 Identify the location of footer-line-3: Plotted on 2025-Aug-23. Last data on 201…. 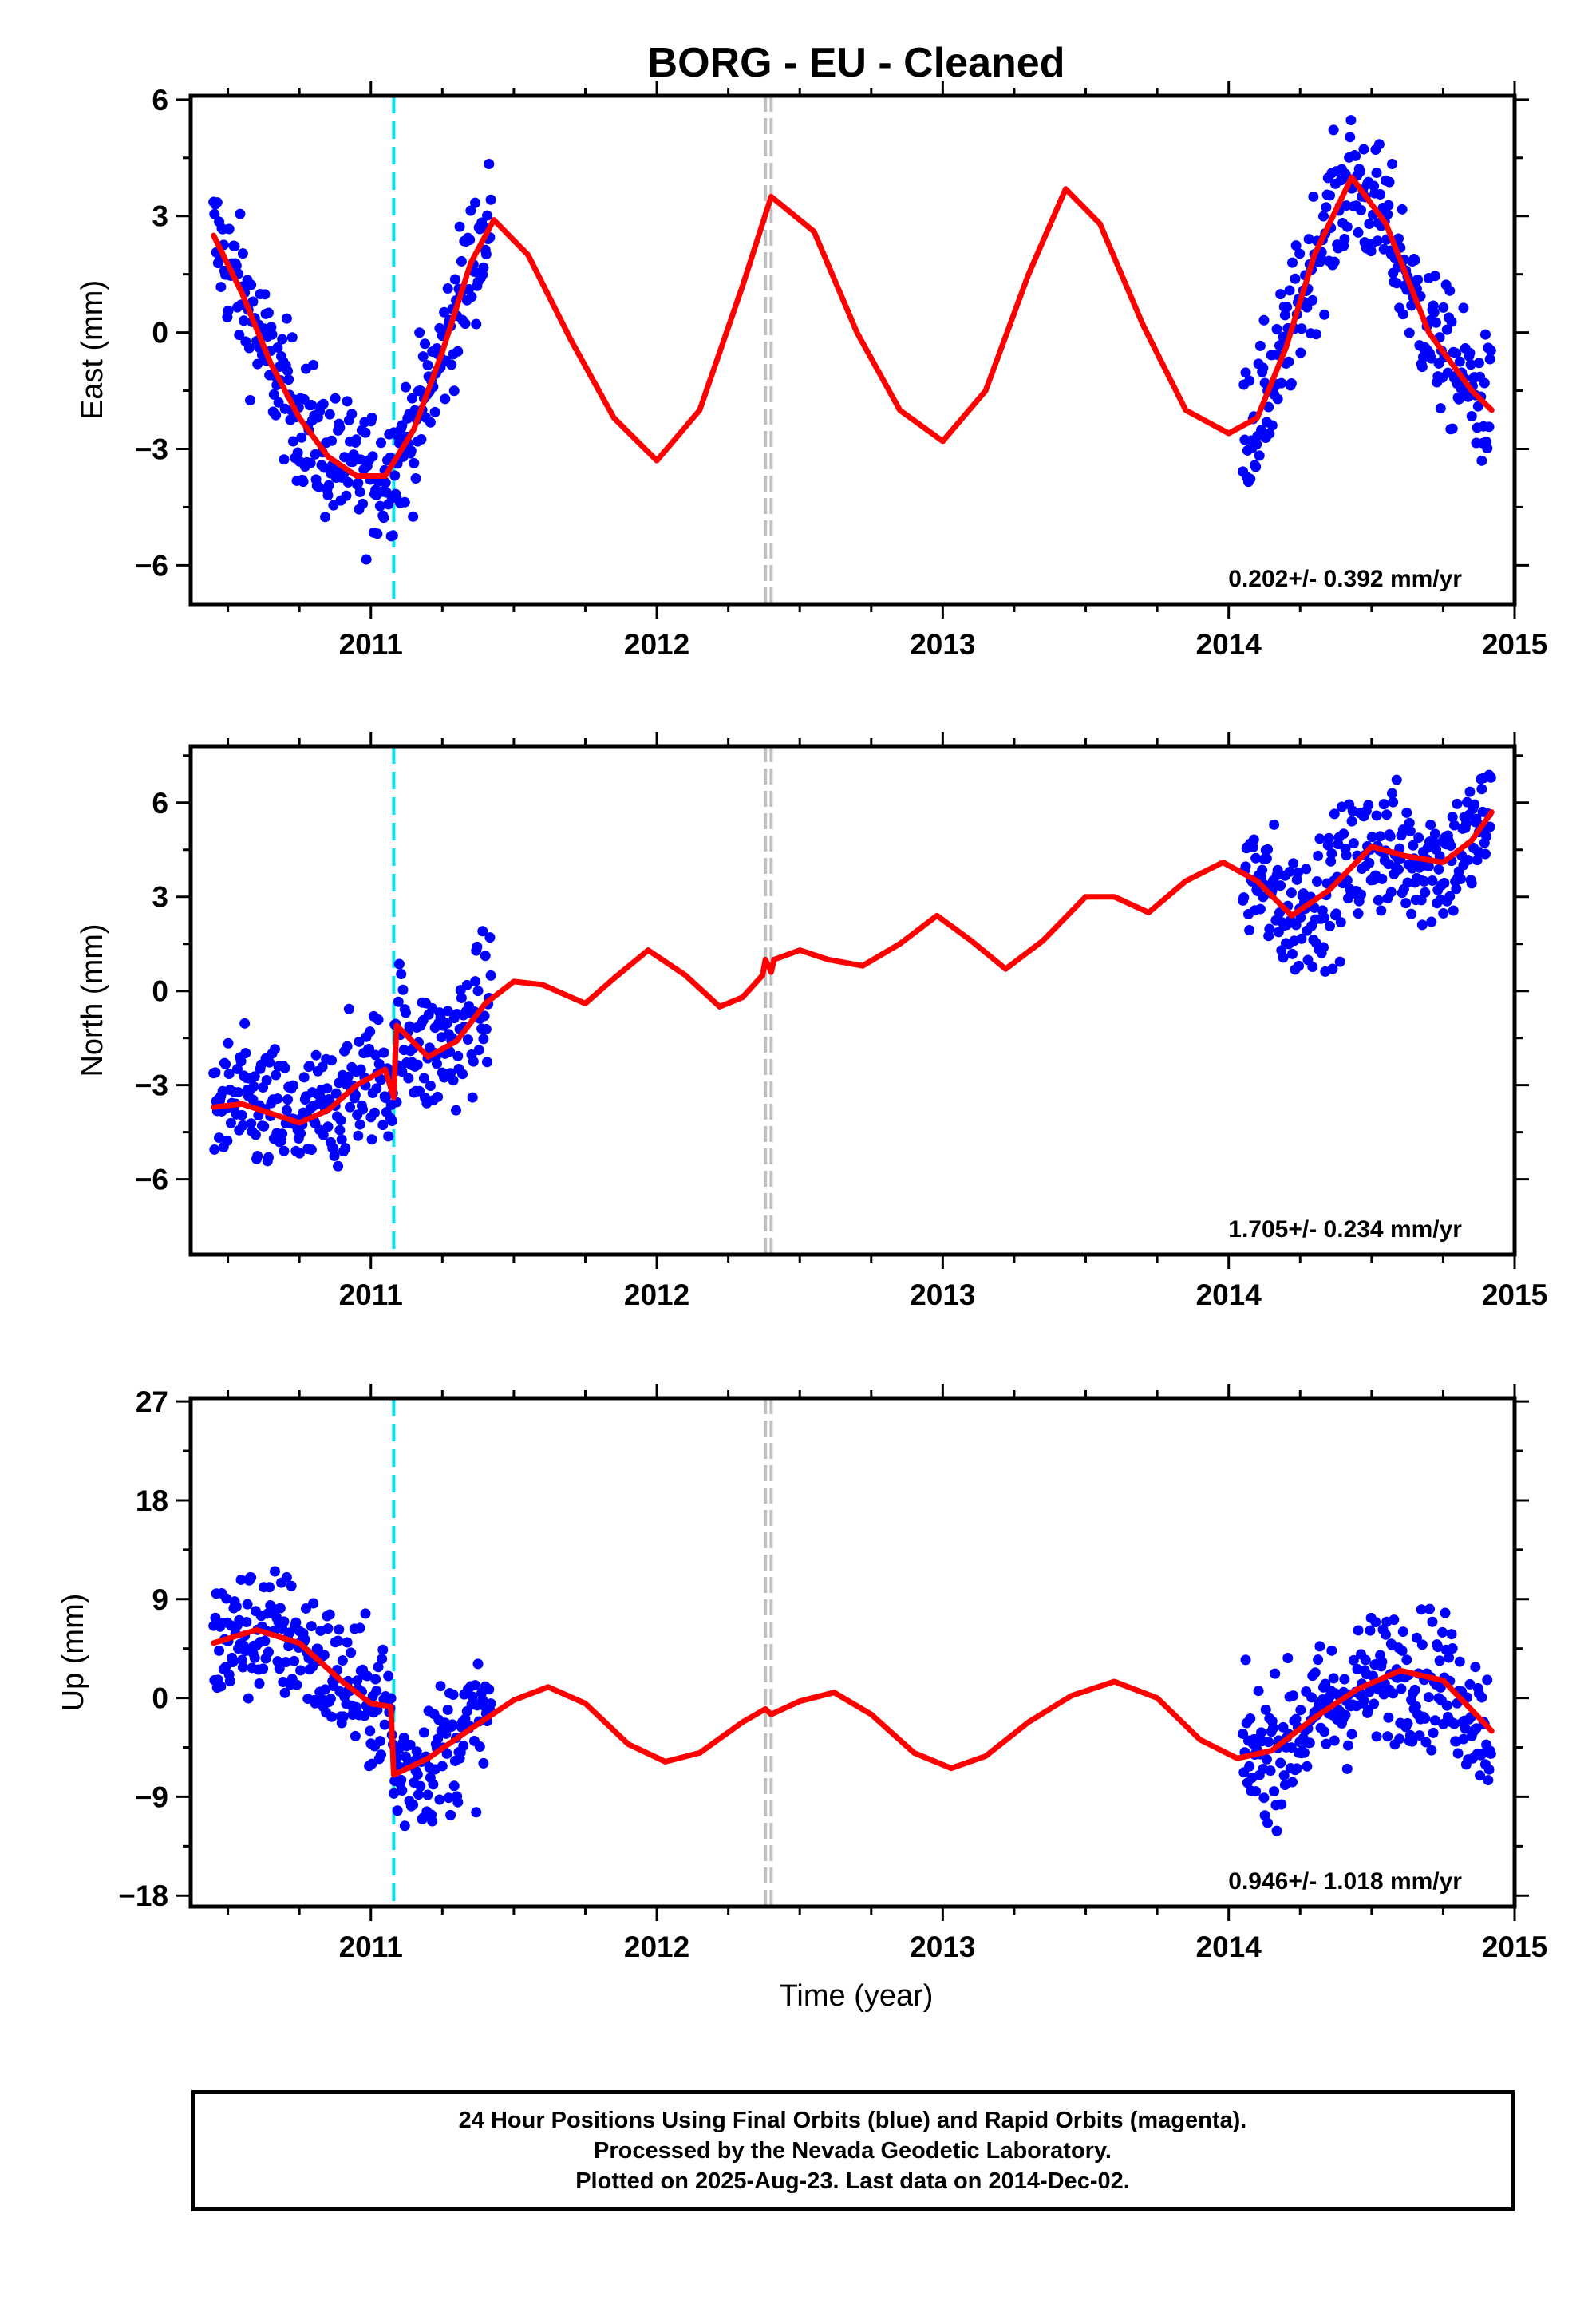
(853, 2181).